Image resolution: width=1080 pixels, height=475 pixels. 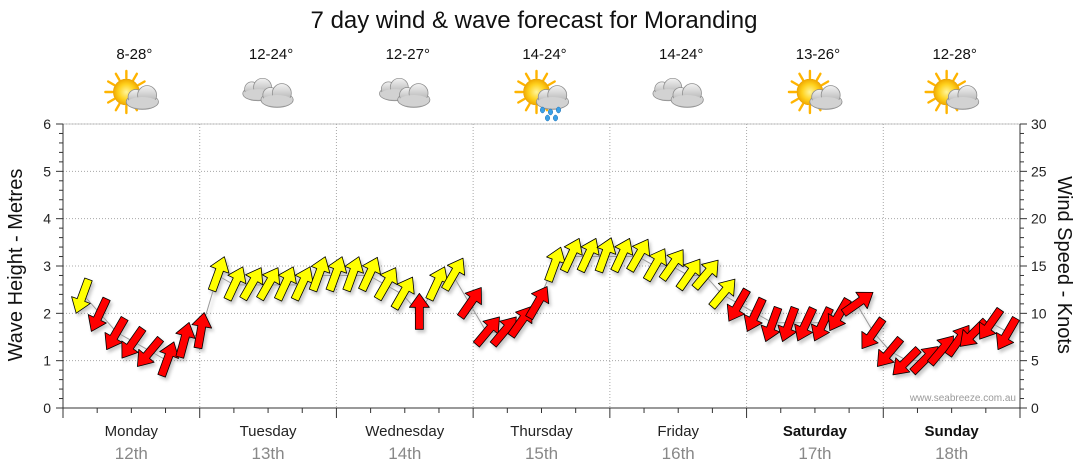 I want to click on cloud-shape, so click(x=552, y=97).